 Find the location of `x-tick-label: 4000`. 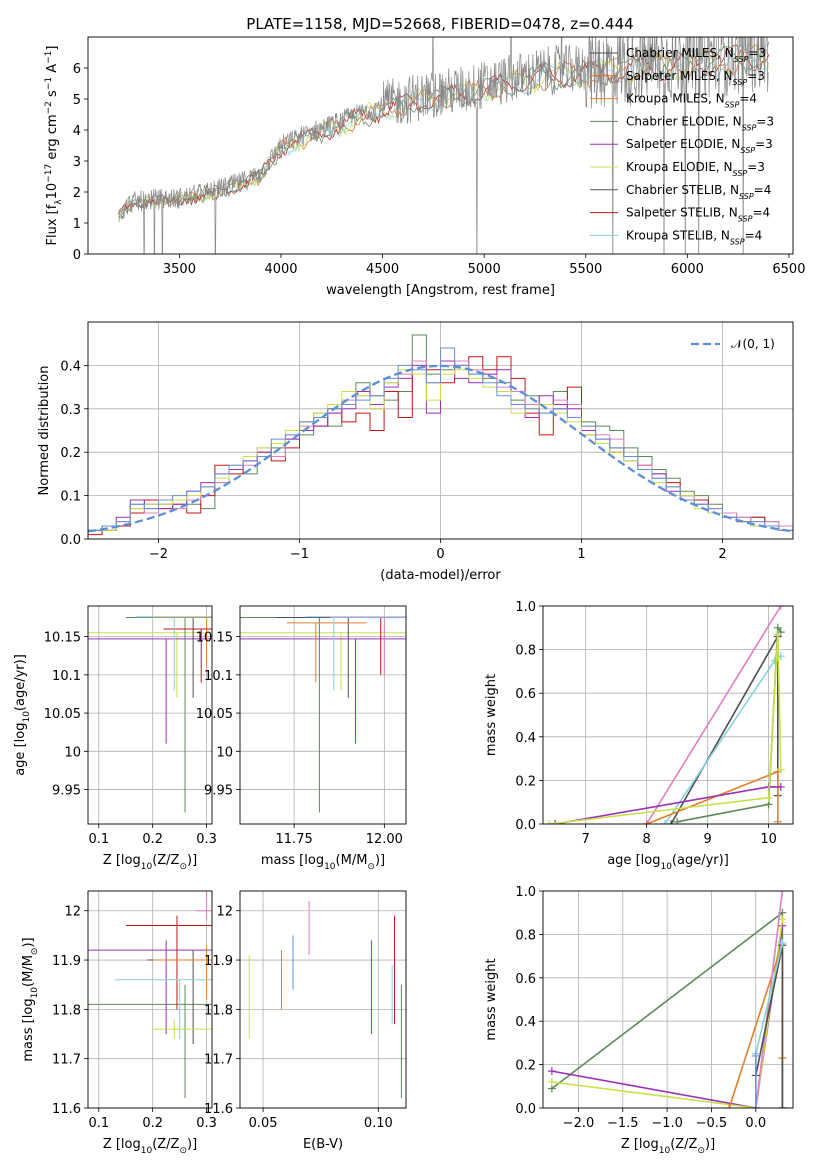

x-tick-label: 4000 is located at coordinates (280, 269).